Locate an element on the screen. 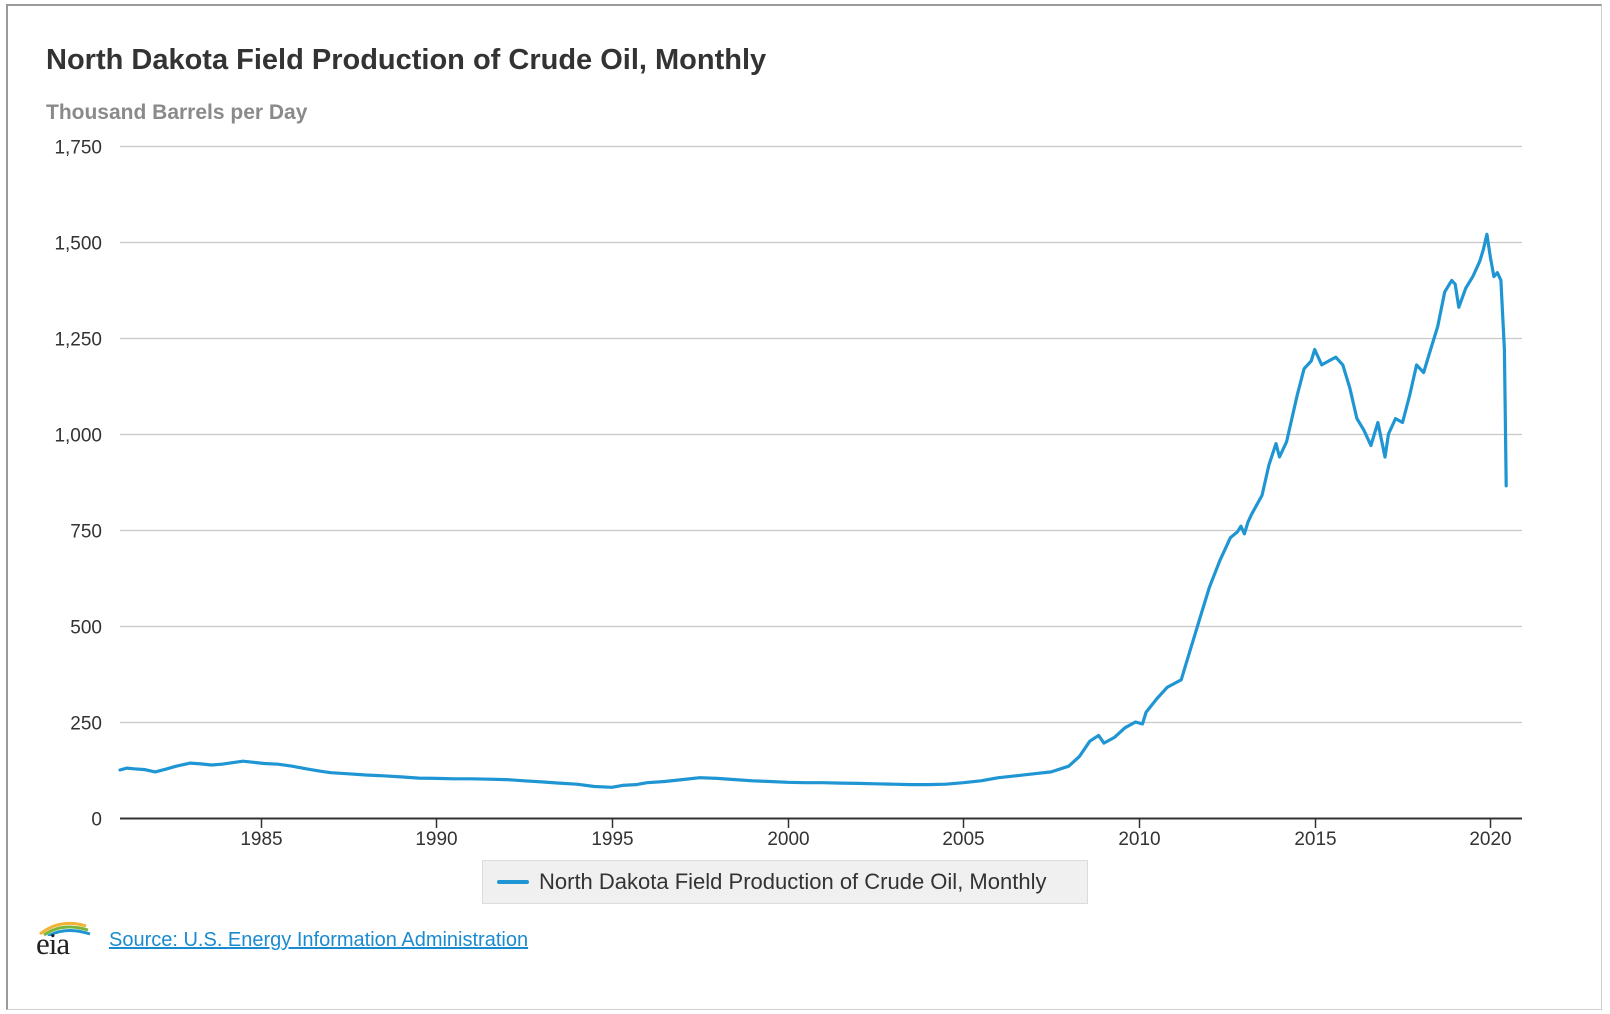 Image resolution: width=1610 pixels, height=1014 pixels. eia-logo-icon: eia is located at coordinates (66, 939).